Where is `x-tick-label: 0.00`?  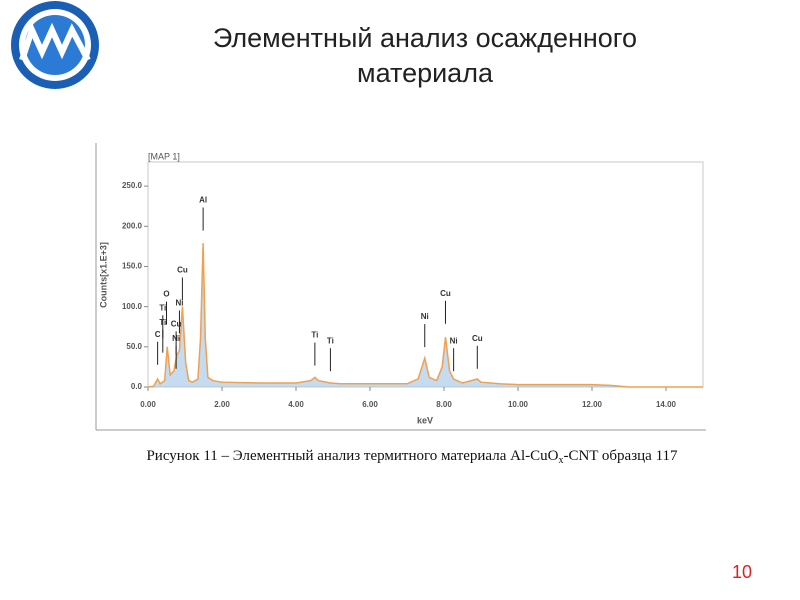 x-tick-label: 0.00 is located at coordinates (148, 404).